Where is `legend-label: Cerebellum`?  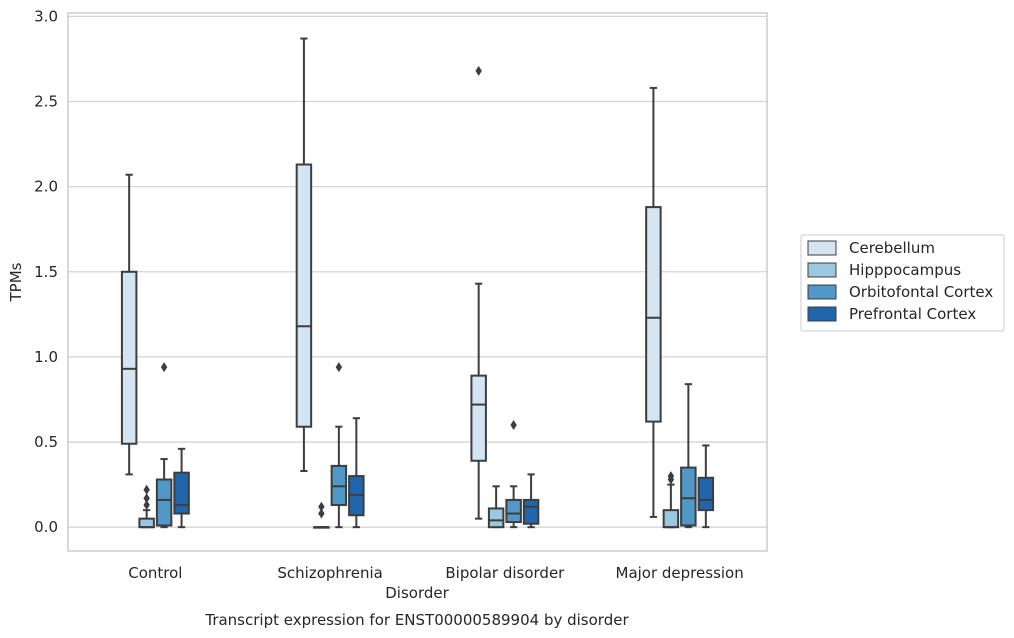
legend-label: Cerebellum is located at coordinates (892, 248).